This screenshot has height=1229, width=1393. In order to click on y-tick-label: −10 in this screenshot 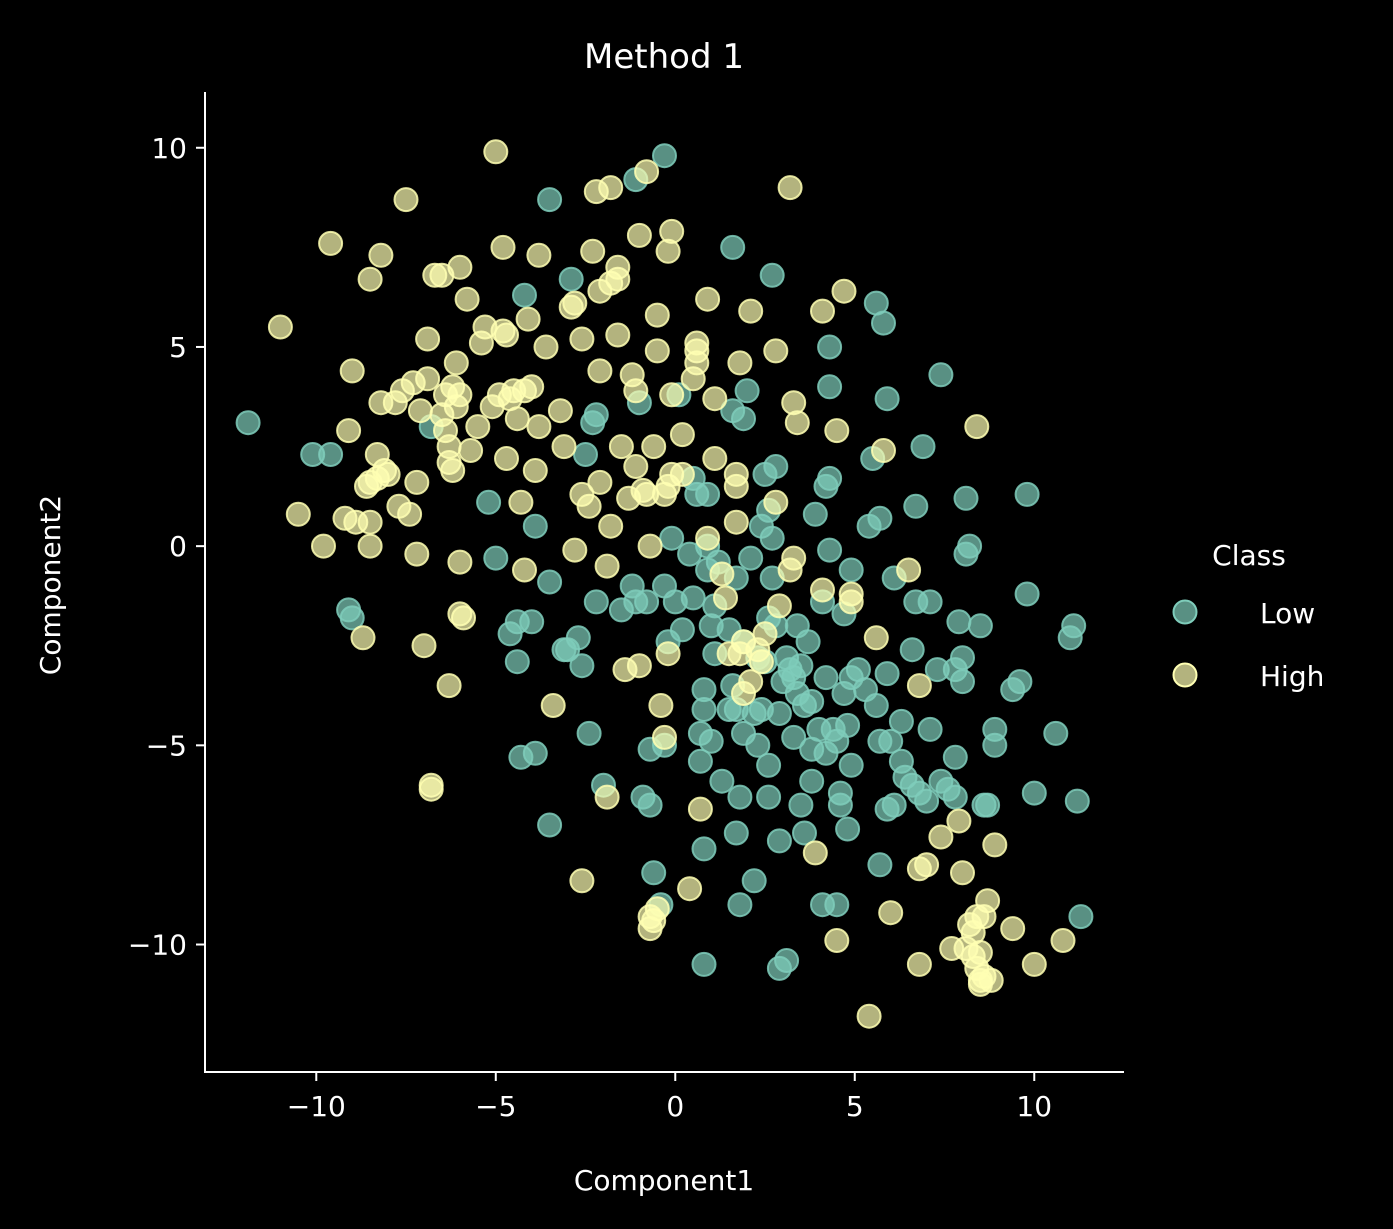, I will do `click(157, 945)`.